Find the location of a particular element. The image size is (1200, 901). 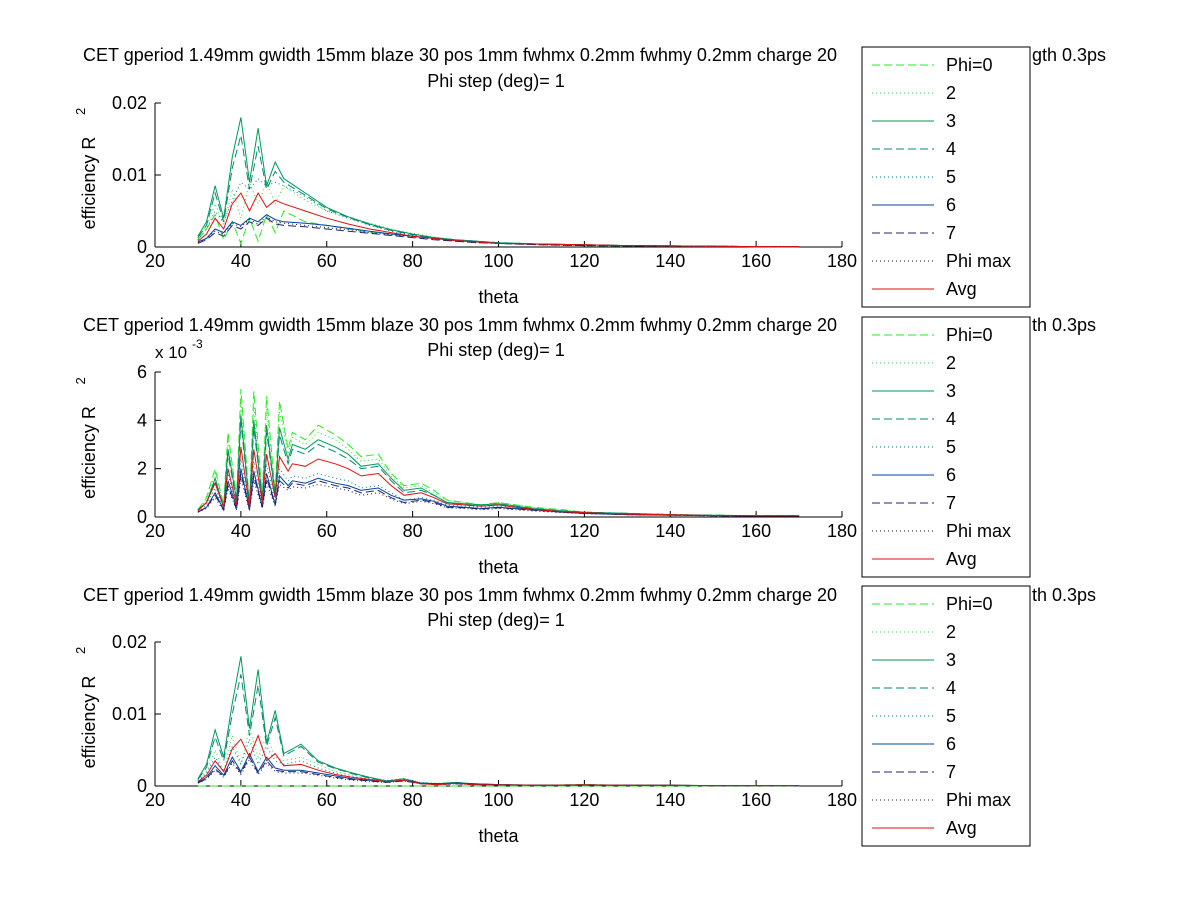

y-multiplier: x 10 is located at coordinates (171, 352).